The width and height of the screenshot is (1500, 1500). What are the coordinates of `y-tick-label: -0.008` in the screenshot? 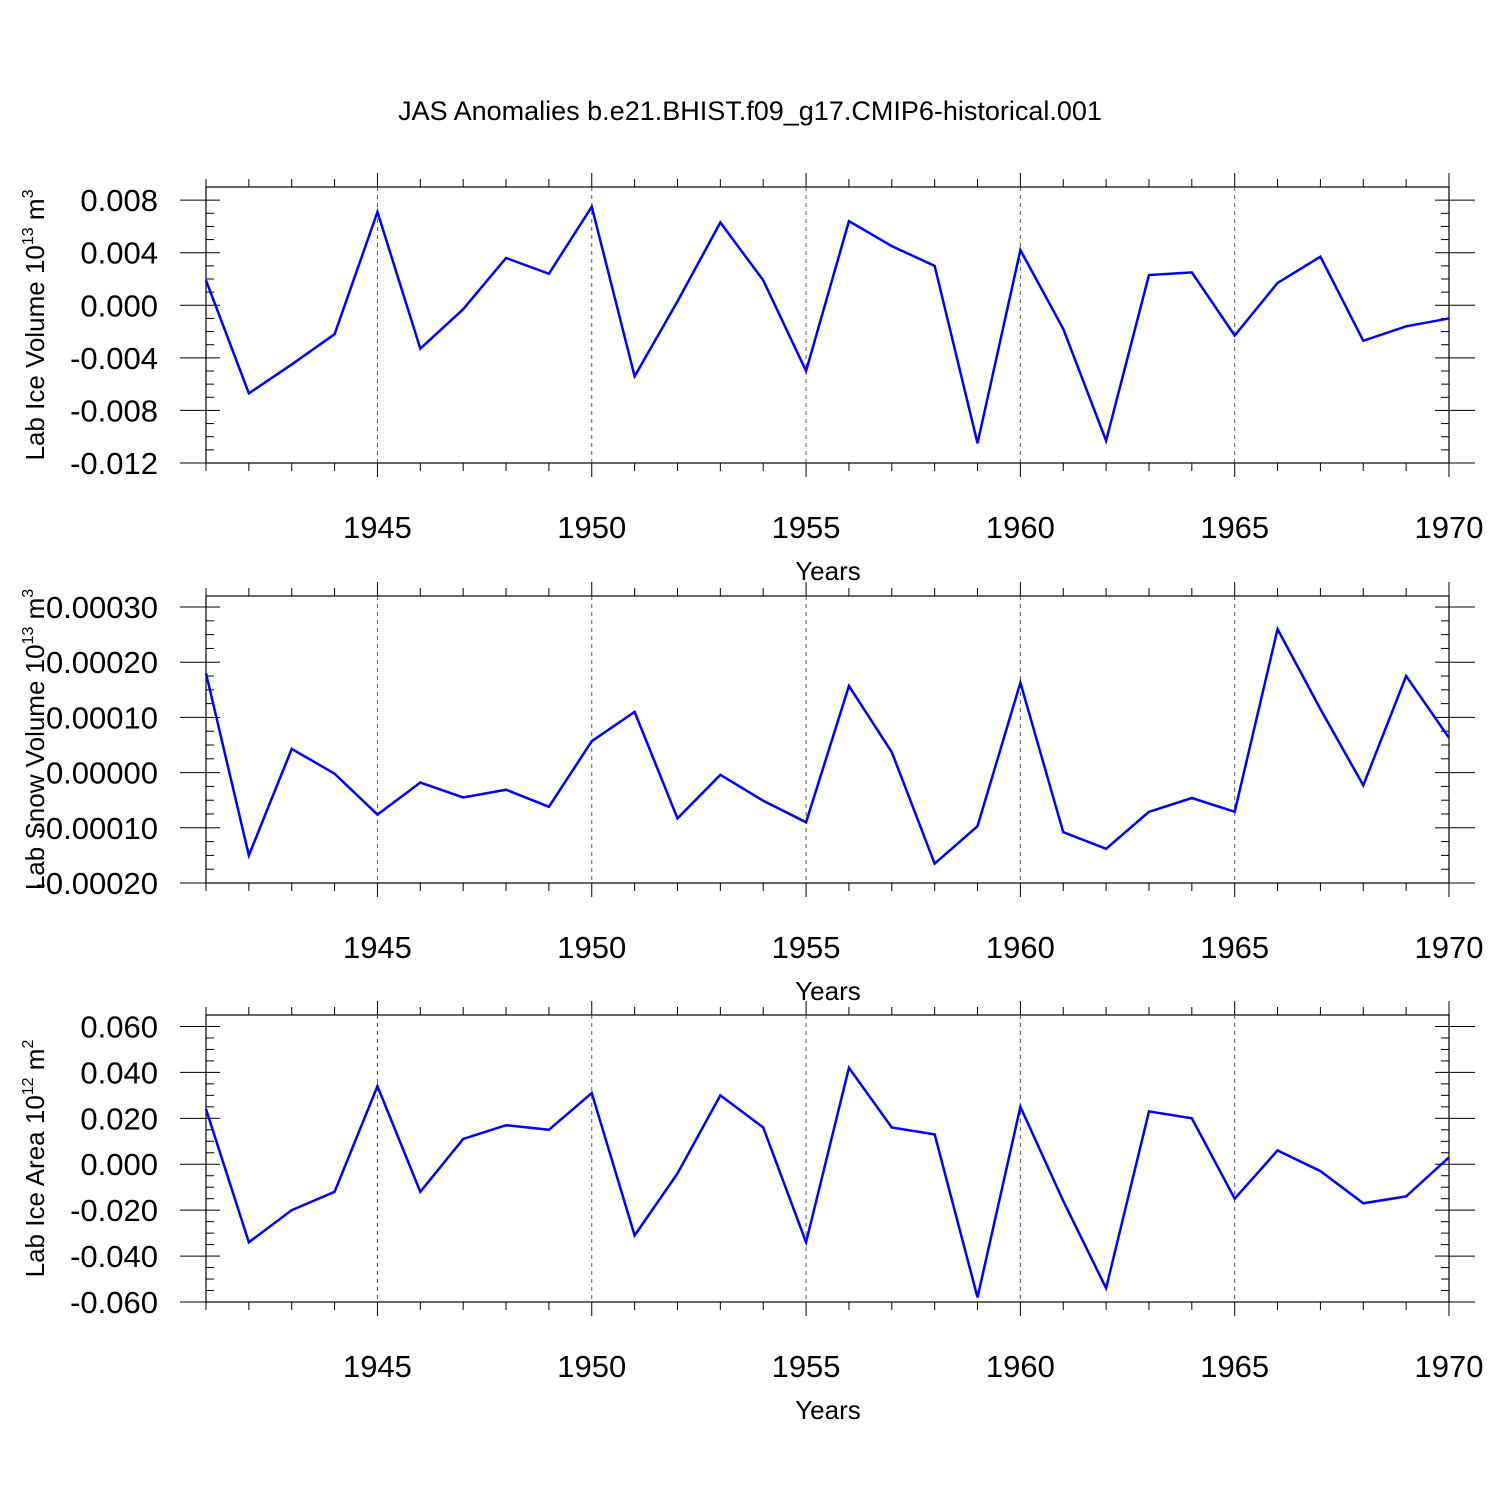 It's located at (114, 410).